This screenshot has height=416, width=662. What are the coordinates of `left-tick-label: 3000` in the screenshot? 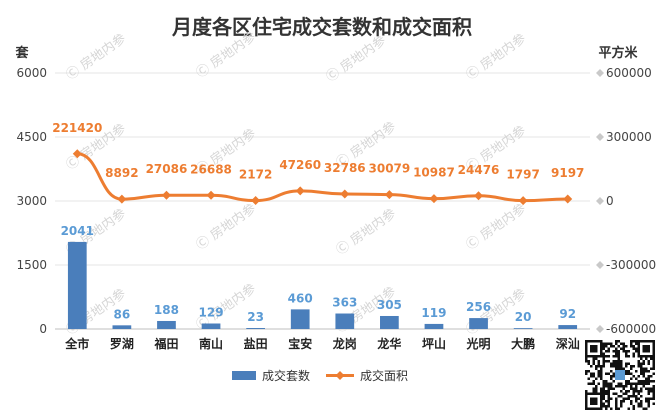 It's located at (31, 201).